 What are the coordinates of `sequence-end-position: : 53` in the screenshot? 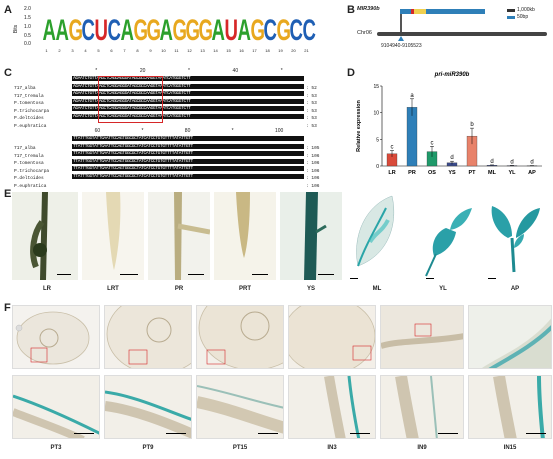 It's located at (311, 111).